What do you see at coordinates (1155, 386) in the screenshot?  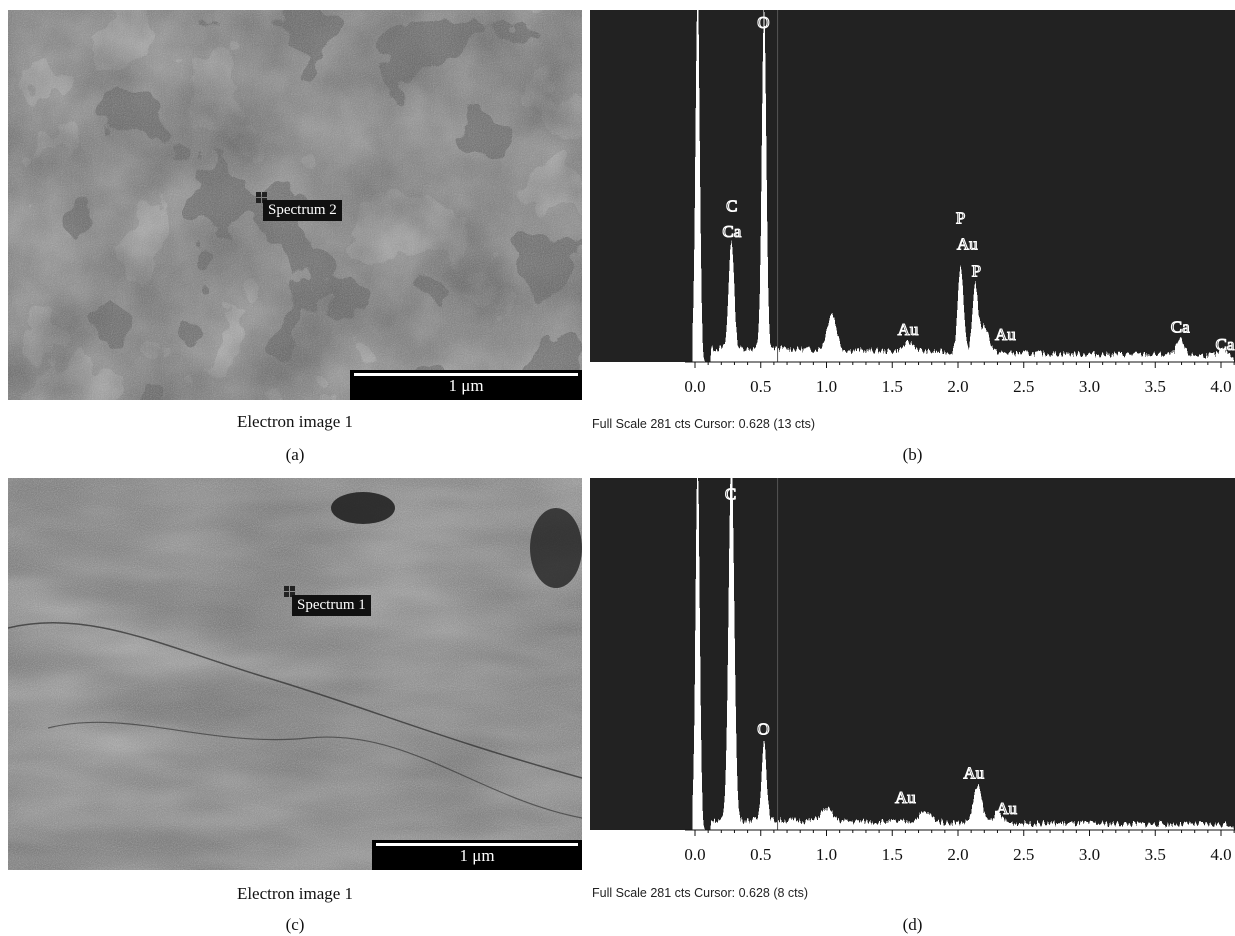 I see `x-tick-label-b: 3.5` at bounding box center [1155, 386].